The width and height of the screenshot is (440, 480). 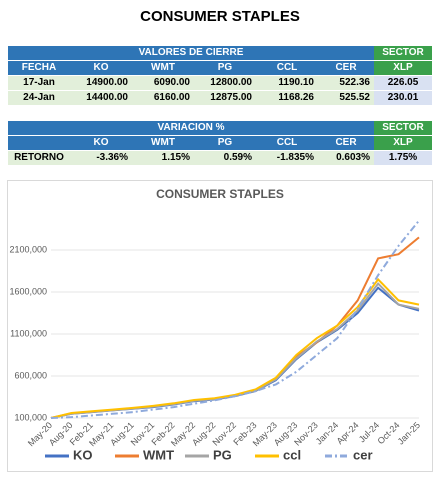 I want to click on cell: 525.52, so click(x=346, y=98).